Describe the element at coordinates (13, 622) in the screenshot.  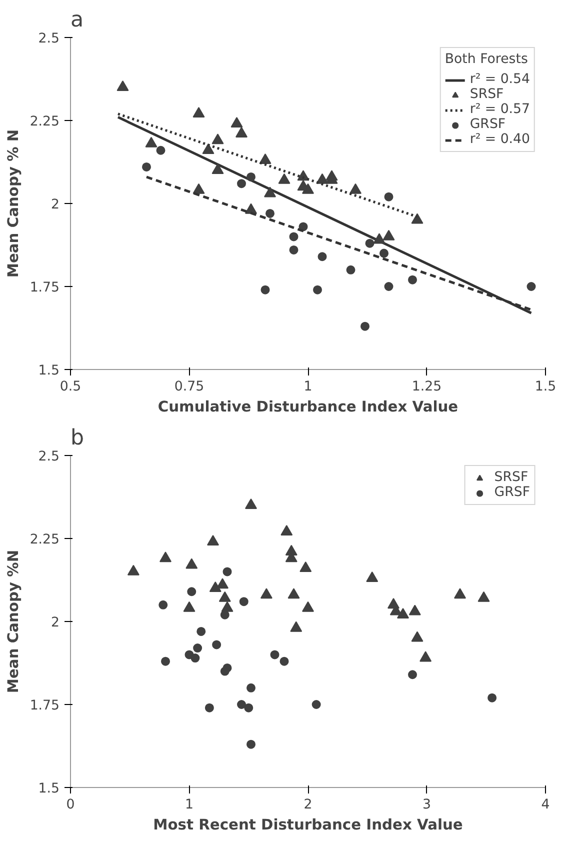
I see `y-axis-title: Mean Canopy %N` at that location.